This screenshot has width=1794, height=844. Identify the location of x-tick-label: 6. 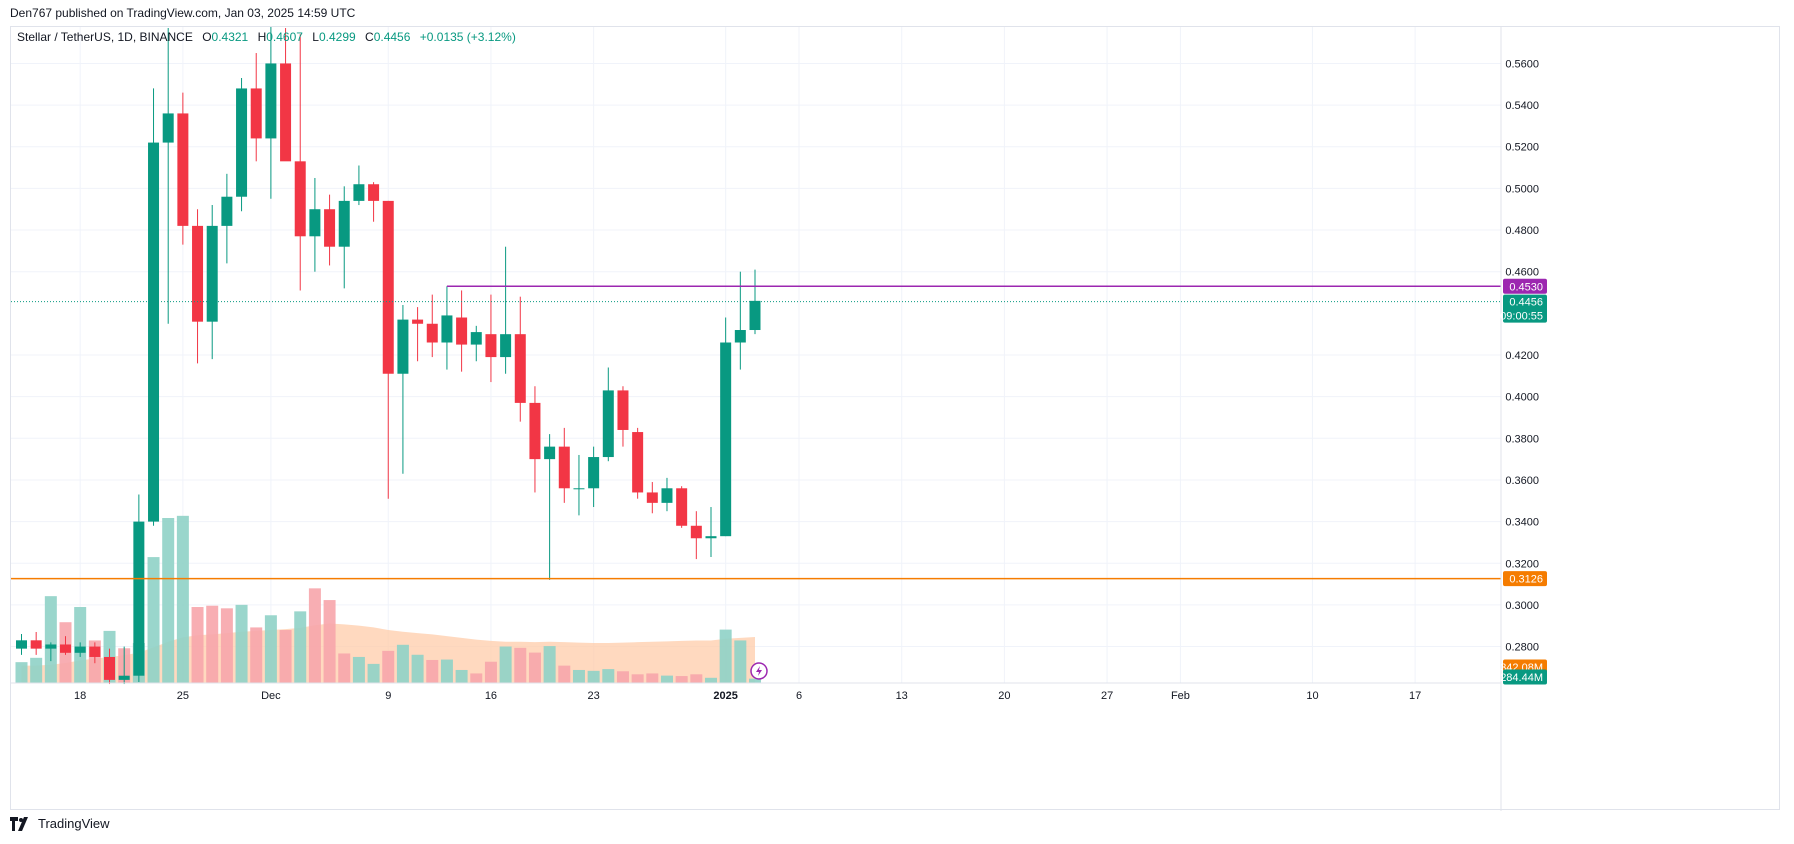
(799, 696).